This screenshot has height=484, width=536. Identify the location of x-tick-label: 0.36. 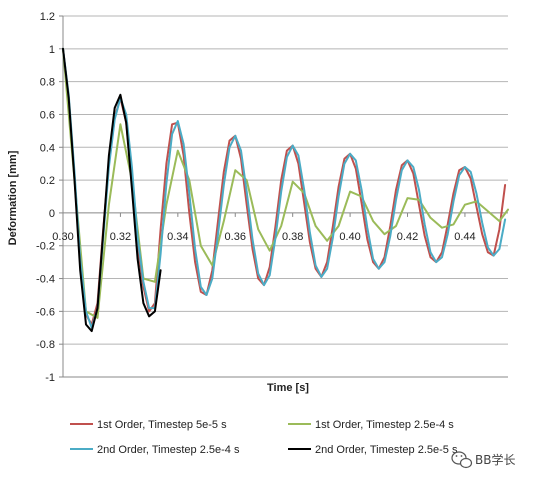
(235, 237).